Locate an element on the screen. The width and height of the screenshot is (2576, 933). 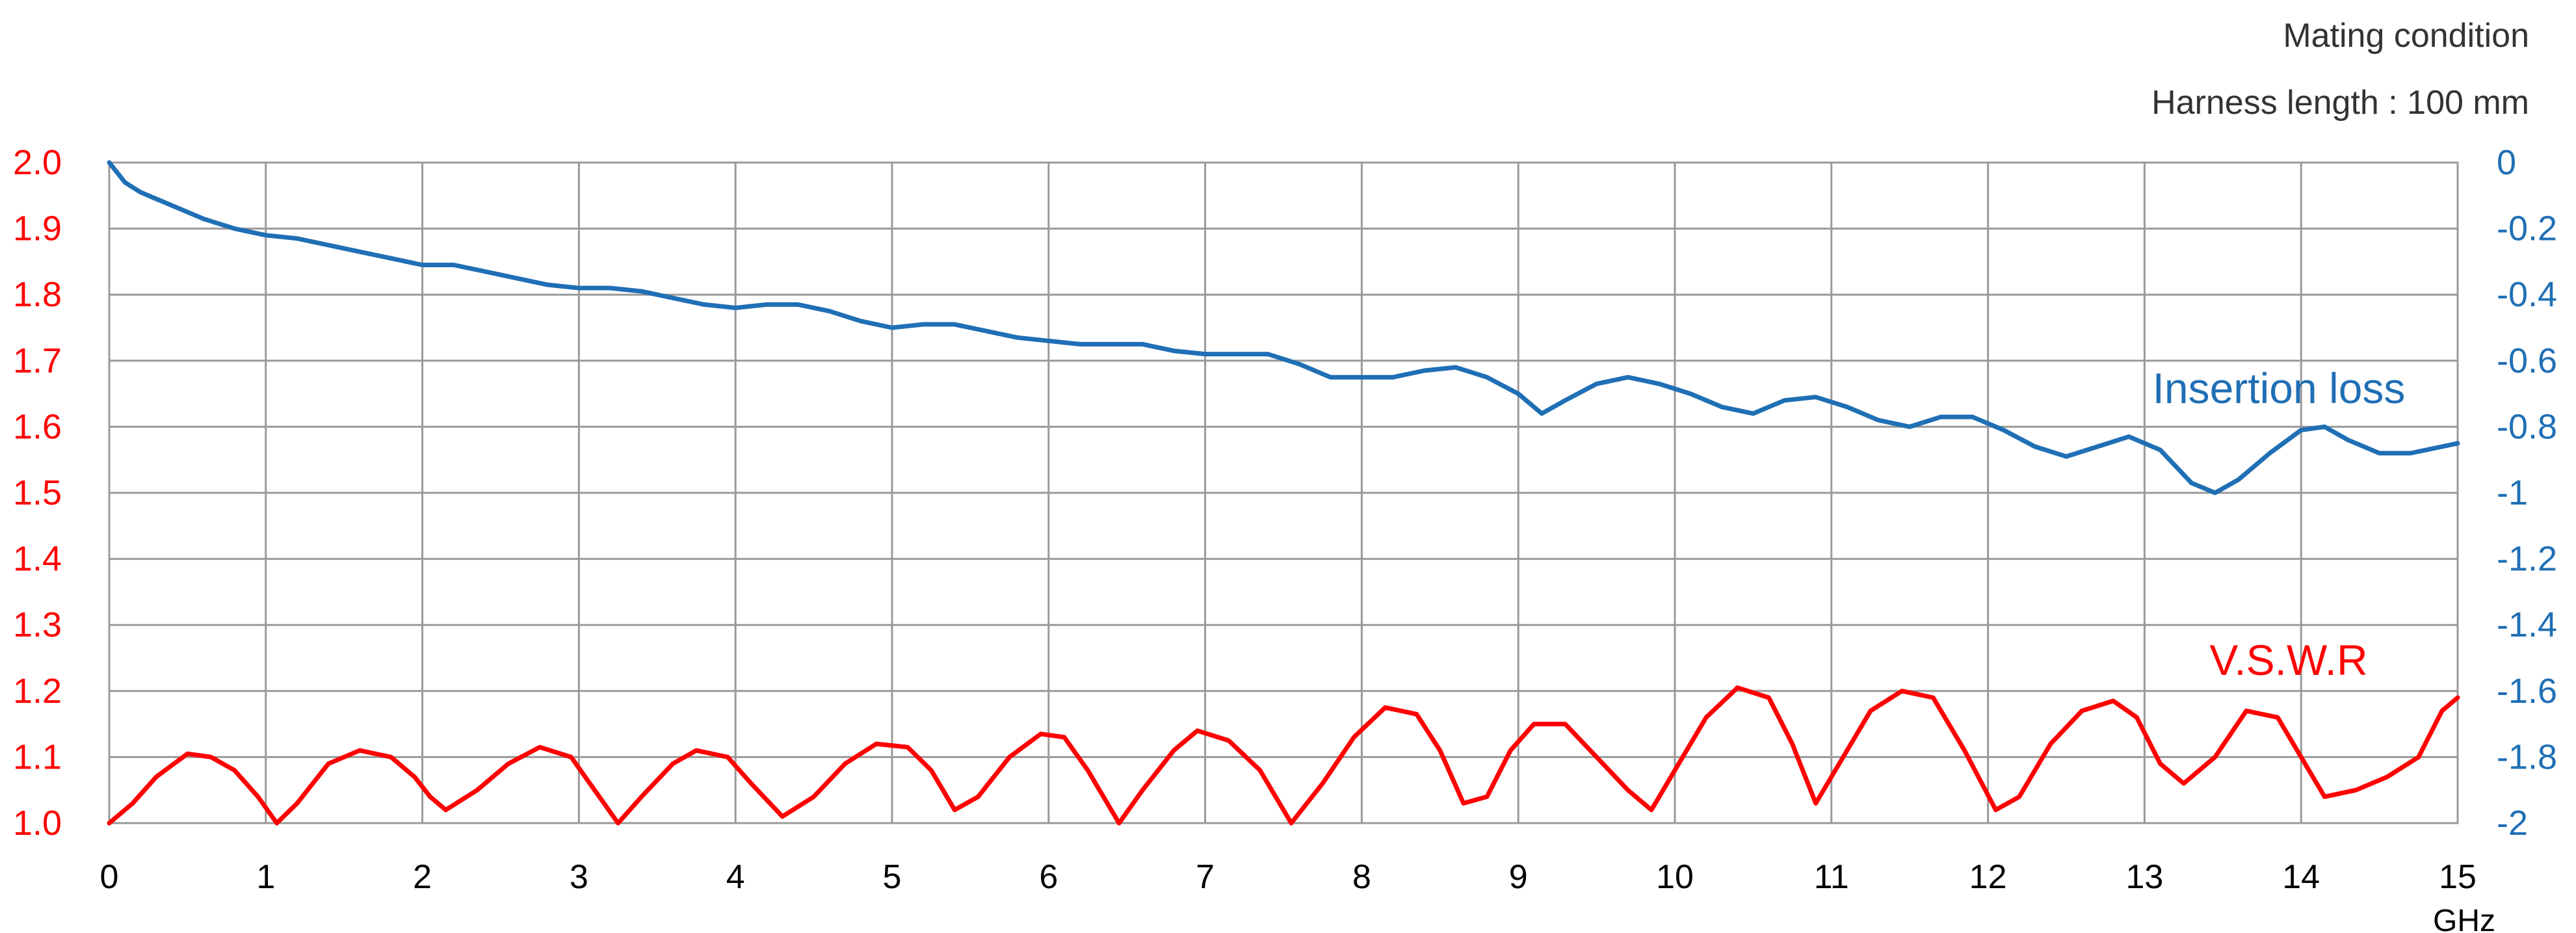
left-axis-ticks: 2.0 1.9 1.8 1.7 1.6 1.5 1.4 1.3 1.2 1.1 1.0 is located at coordinates (37, 493).